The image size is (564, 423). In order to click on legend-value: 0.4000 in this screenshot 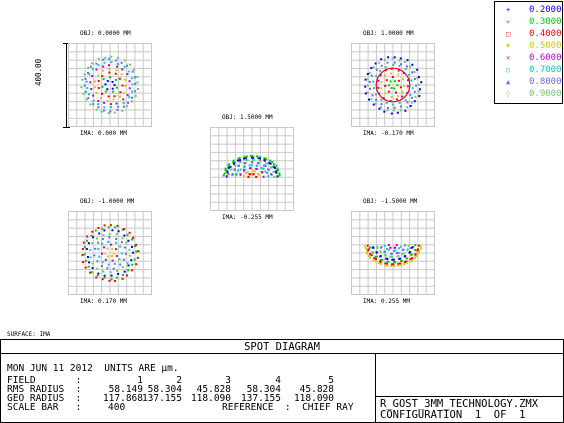, I will do `click(545, 34)`.